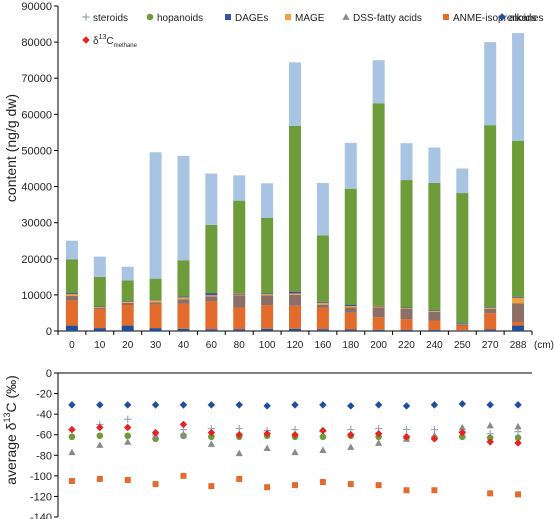 The width and height of the screenshot is (554, 519). What do you see at coordinates (212, 345) in the screenshot?
I see `x-tick-label: 60` at bounding box center [212, 345].